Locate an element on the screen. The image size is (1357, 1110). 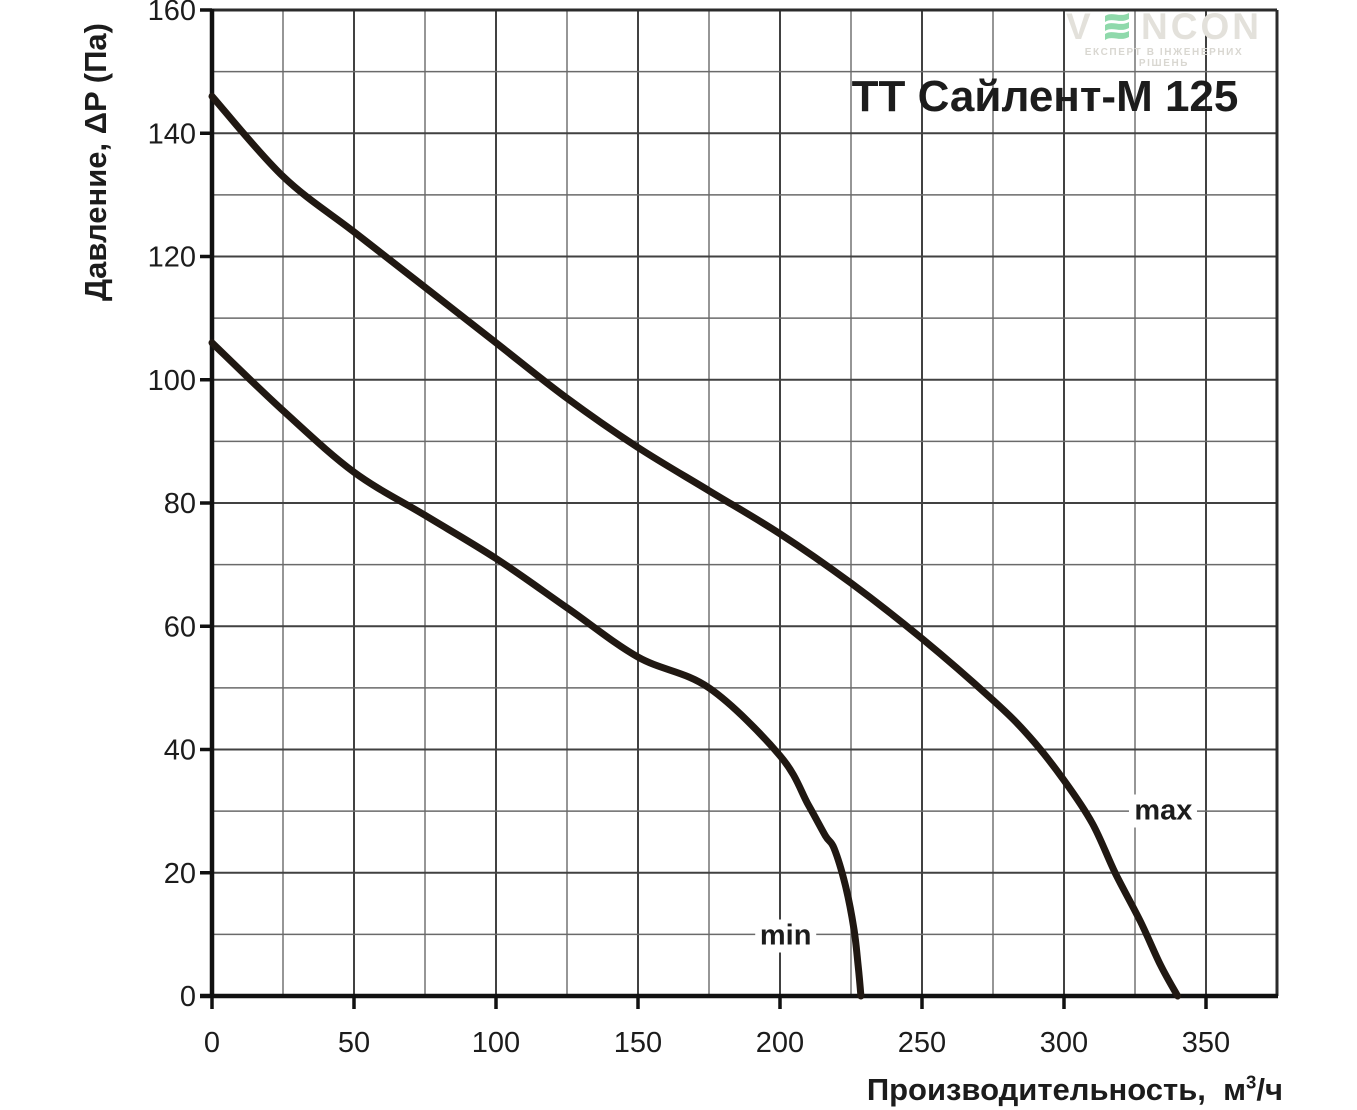
y-tick-label: 80 is located at coordinates (180, 504).